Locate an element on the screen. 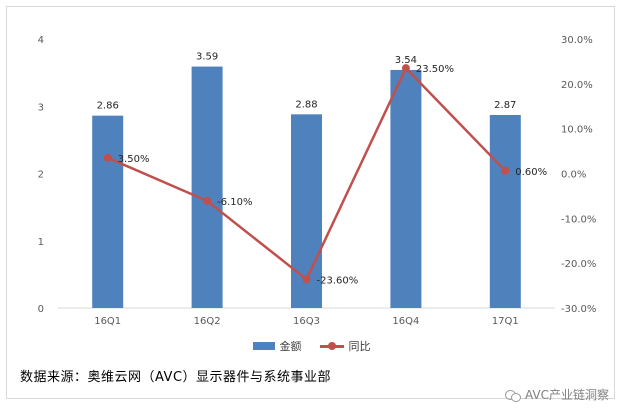 The width and height of the screenshot is (623, 408). left-tick-label: 4 is located at coordinates (41, 40).